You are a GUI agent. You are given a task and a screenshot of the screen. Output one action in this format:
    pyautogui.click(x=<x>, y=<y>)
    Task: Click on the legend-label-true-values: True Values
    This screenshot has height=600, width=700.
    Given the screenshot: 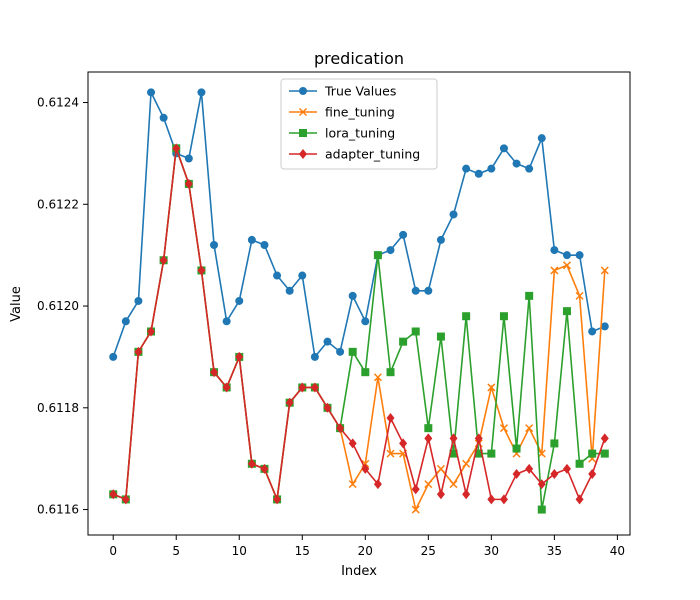 What is the action you would take?
    pyautogui.click(x=360, y=91)
    